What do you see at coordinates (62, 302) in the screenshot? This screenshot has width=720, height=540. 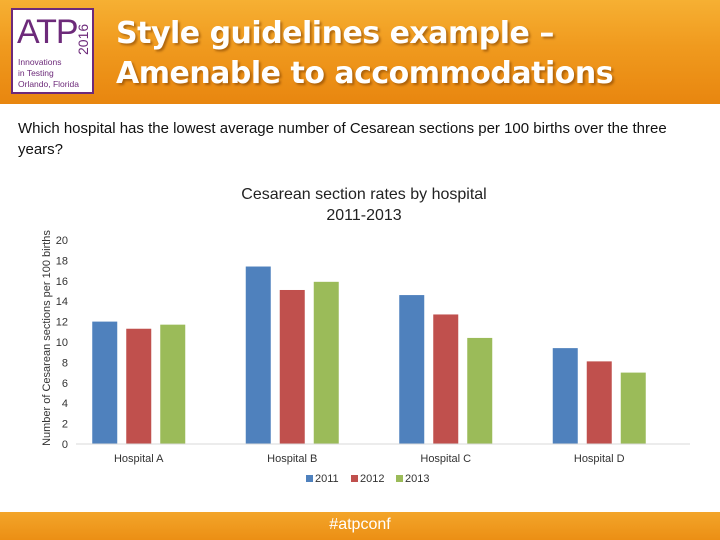 I see `y-tick-label: 14` at bounding box center [62, 302].